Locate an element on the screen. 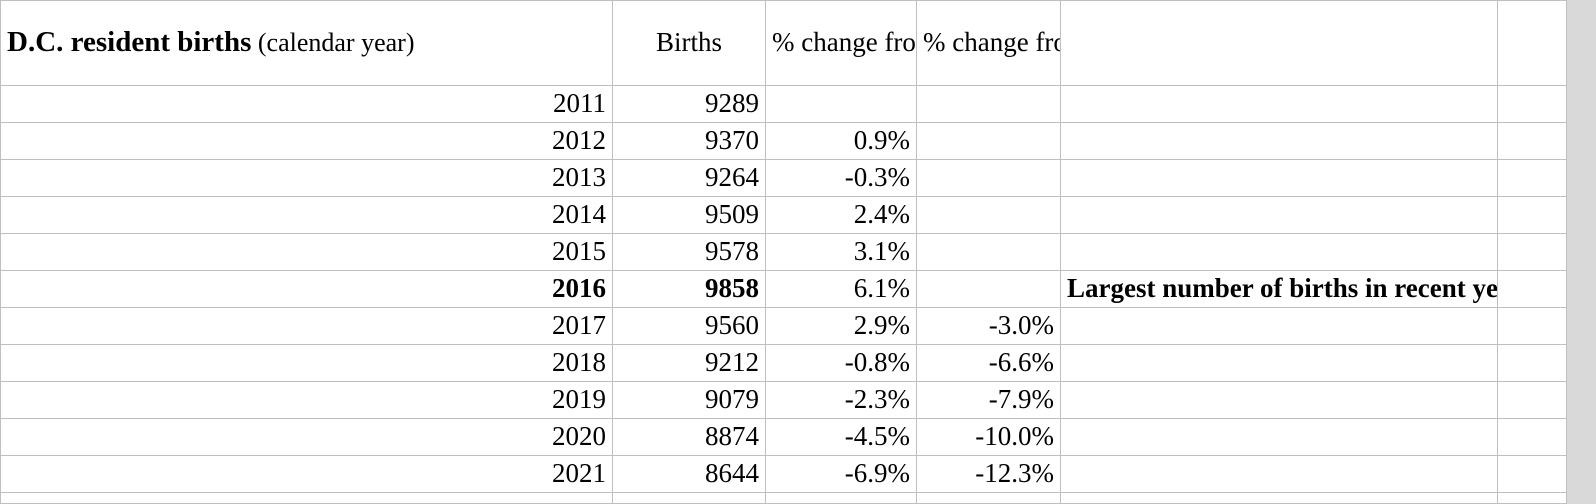 This screenshot has height=504, width=1596. change-2016-cell: -6.6% is located at coordinates (988, 363).